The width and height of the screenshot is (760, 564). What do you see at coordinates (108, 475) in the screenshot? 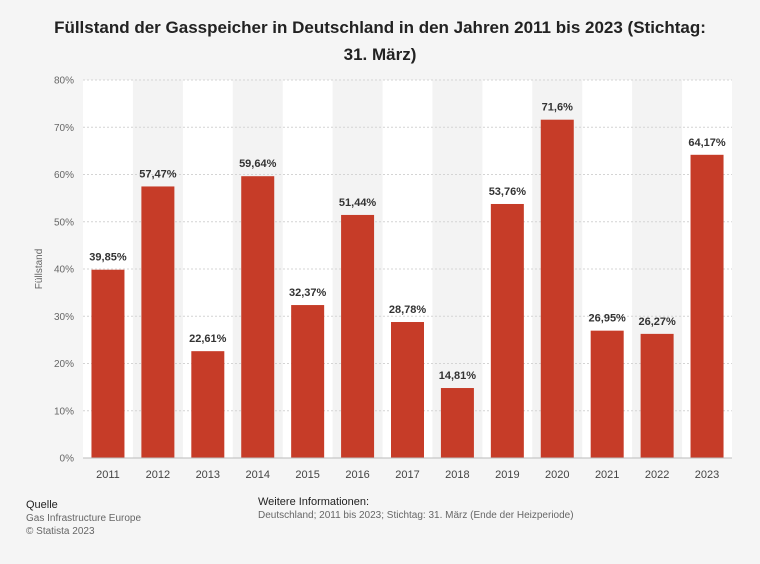
I see `x-tick-label: 2011` at bounding box center [108, 475].